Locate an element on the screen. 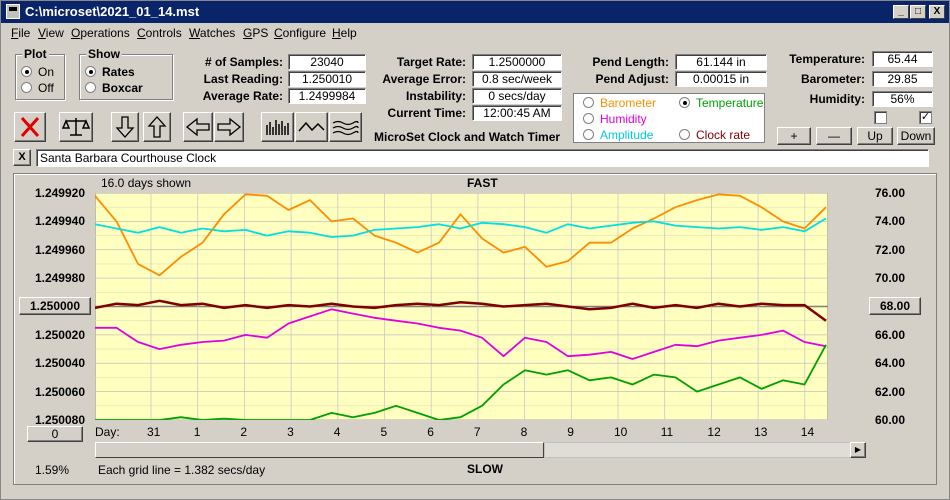 This screenshot has width=950, height=500. show-group: Show is located at coordinates (126, 73).